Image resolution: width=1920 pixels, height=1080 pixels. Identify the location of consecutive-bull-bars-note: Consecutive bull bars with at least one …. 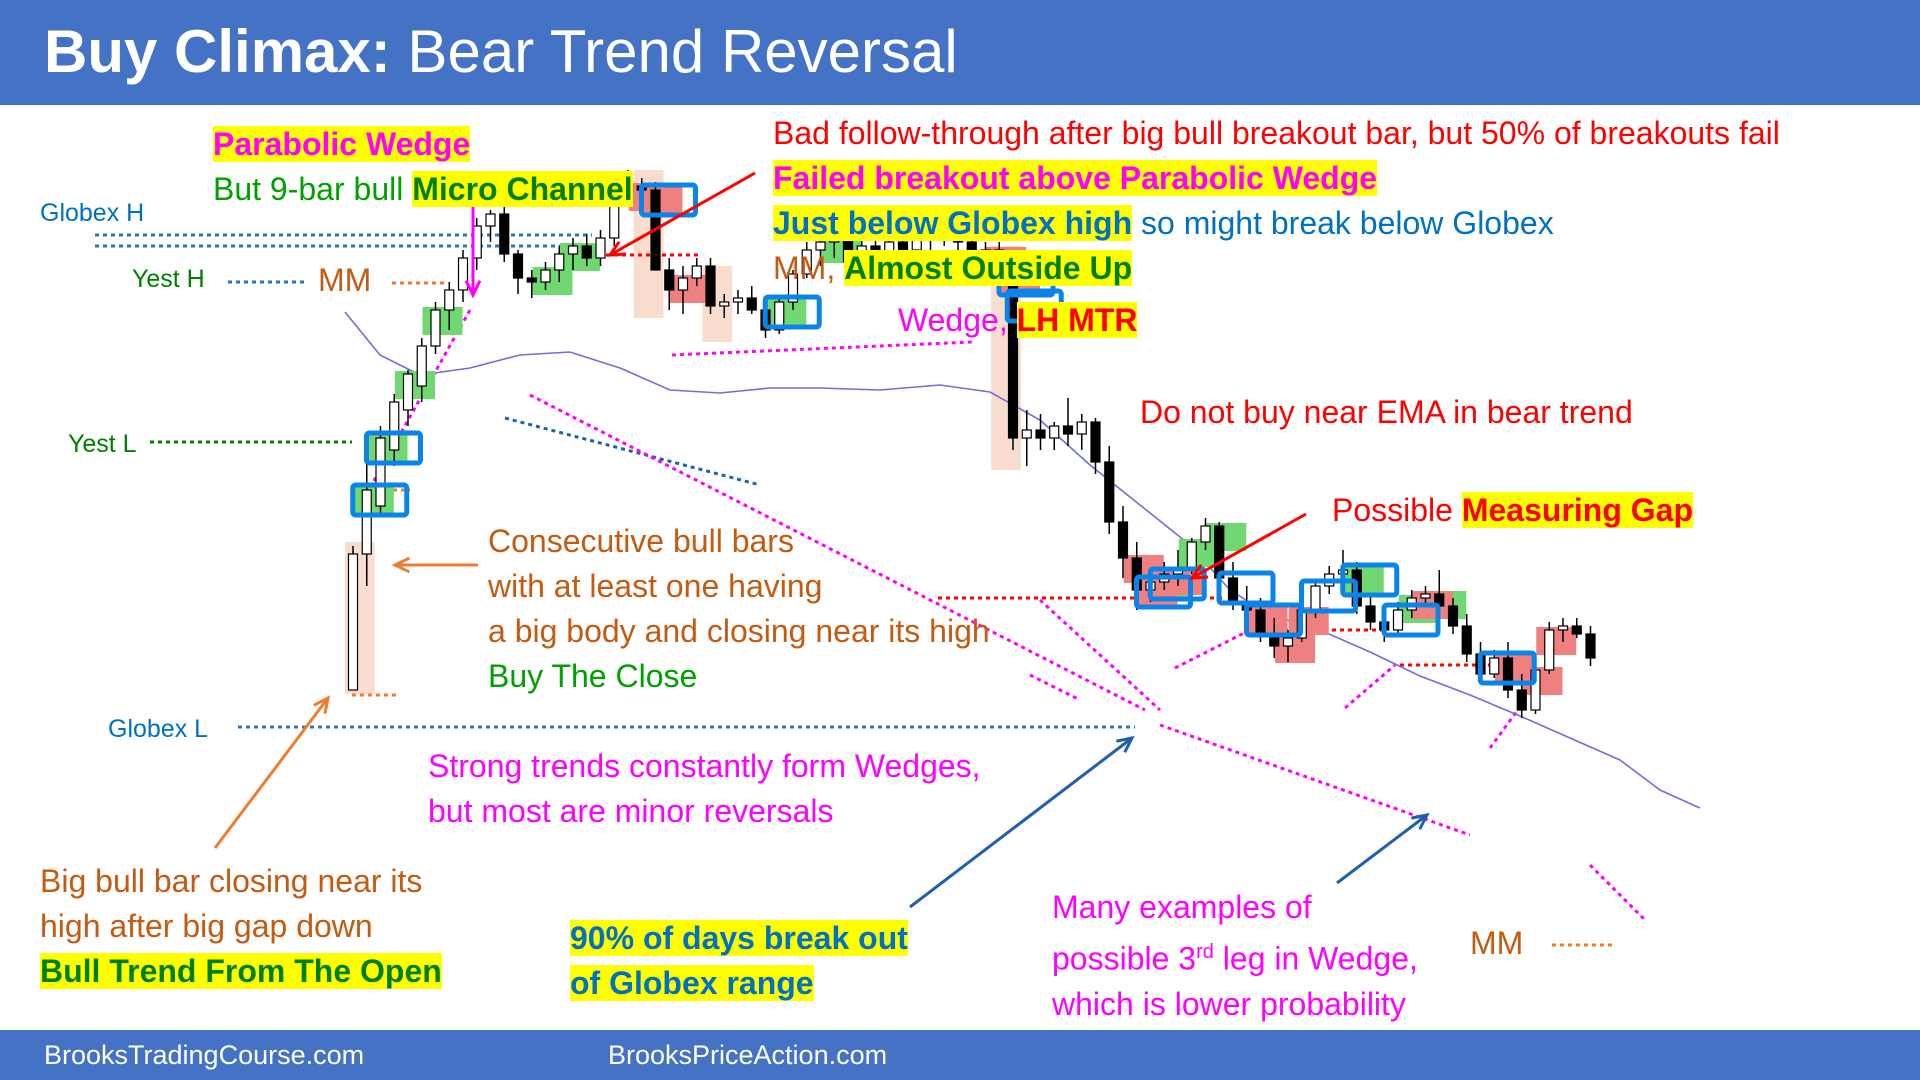
(739, 609).